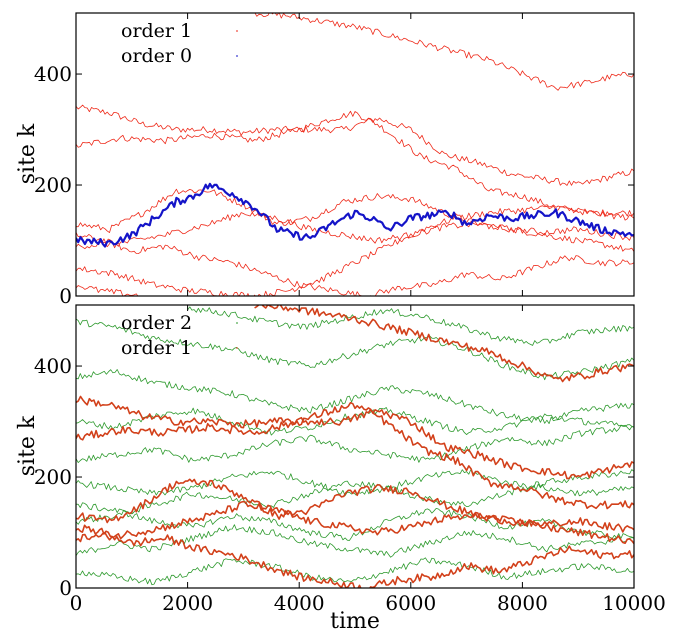 Image resolution: width=681 pixels, height=634 pixels. What do you see at coordinates (27, 153) in the screenshot?
I see `top-y-axis-label: site k` at bounding box center [27, 153].